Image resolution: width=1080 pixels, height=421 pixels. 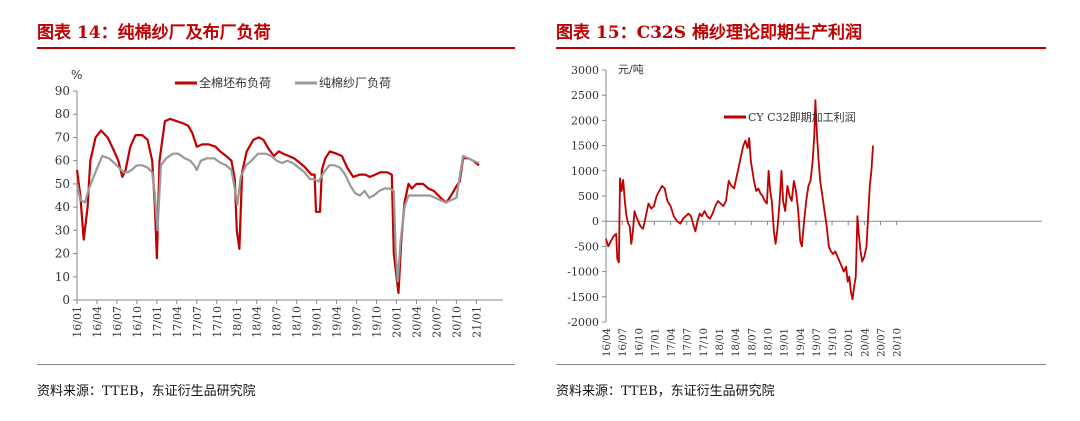 I want to click on y-unit-label: %, so click(x=76, y=75).